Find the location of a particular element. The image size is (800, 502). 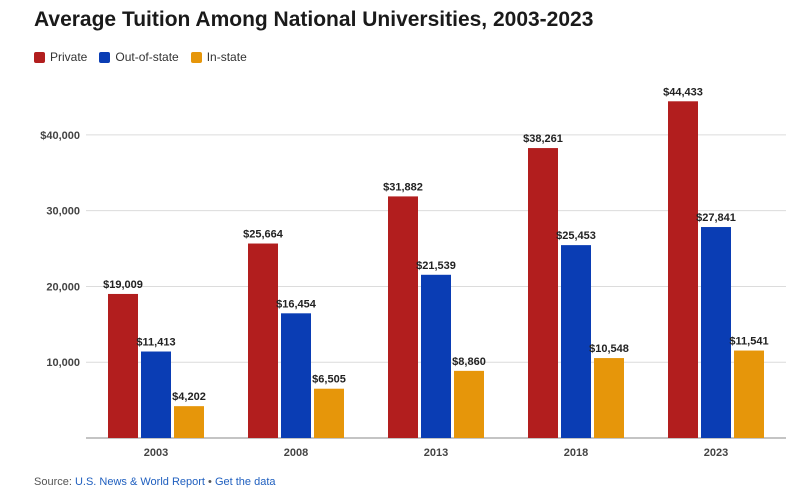

bar-value-label: $16,454 is located at coordinates (296, 304).